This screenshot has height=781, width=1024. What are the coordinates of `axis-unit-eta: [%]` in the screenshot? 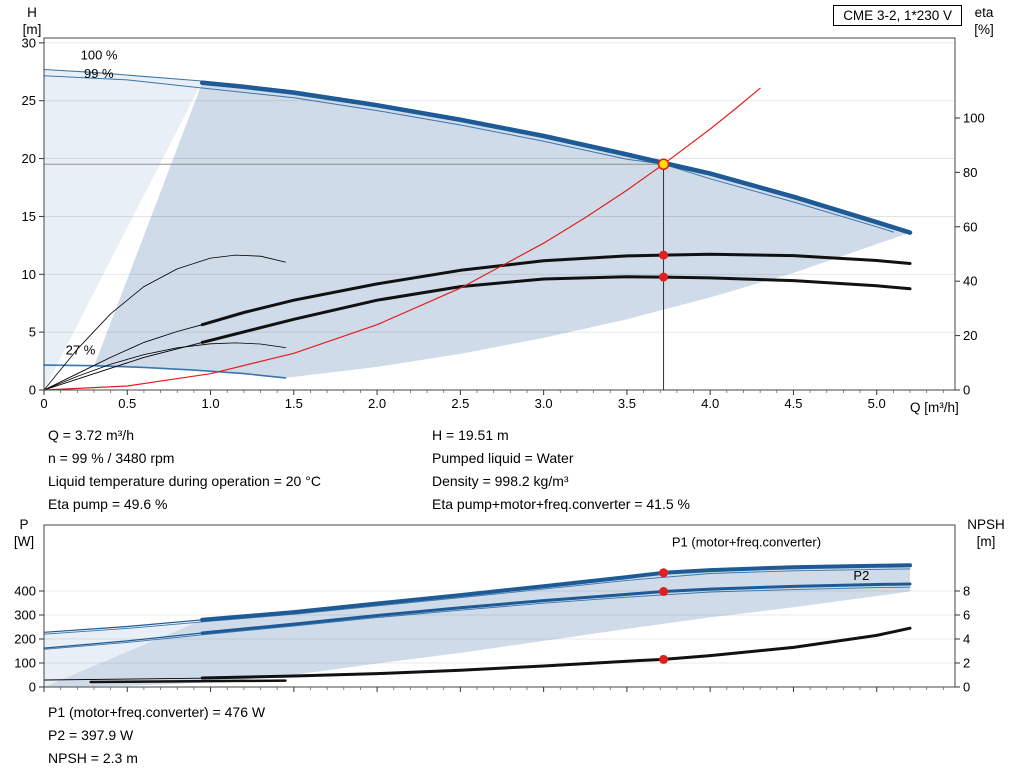 It's located at (984, 29).